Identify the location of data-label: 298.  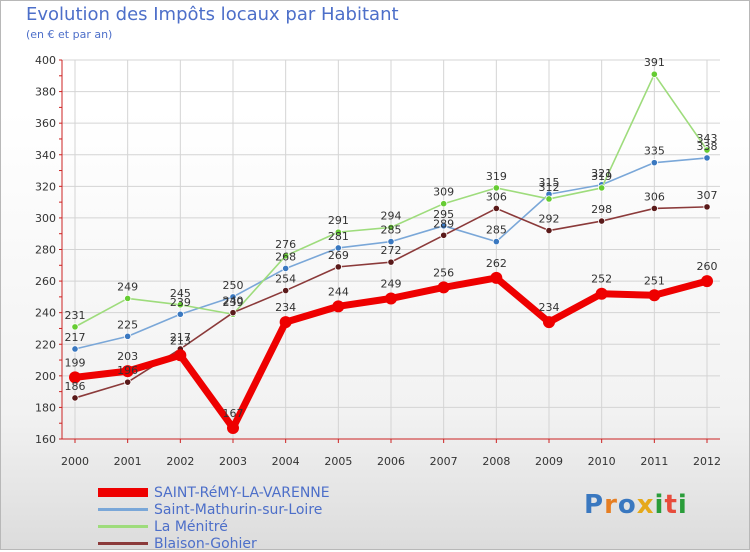
(601, 209).